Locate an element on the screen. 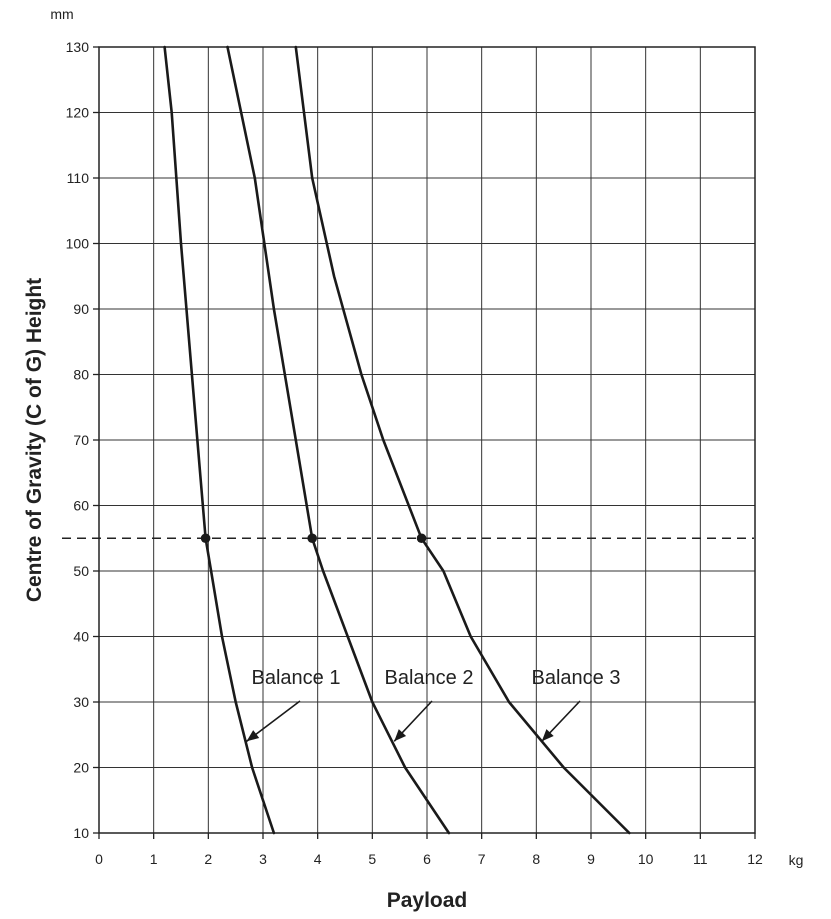 This screenshot has width=831, height=919. x-tick-label: 8 is located at coordinates (536, 859).